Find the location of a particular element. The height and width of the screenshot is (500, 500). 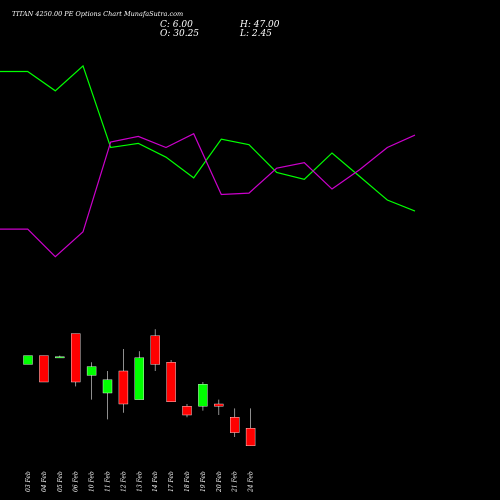

candlestick-series is located at coordinates (139, 388).